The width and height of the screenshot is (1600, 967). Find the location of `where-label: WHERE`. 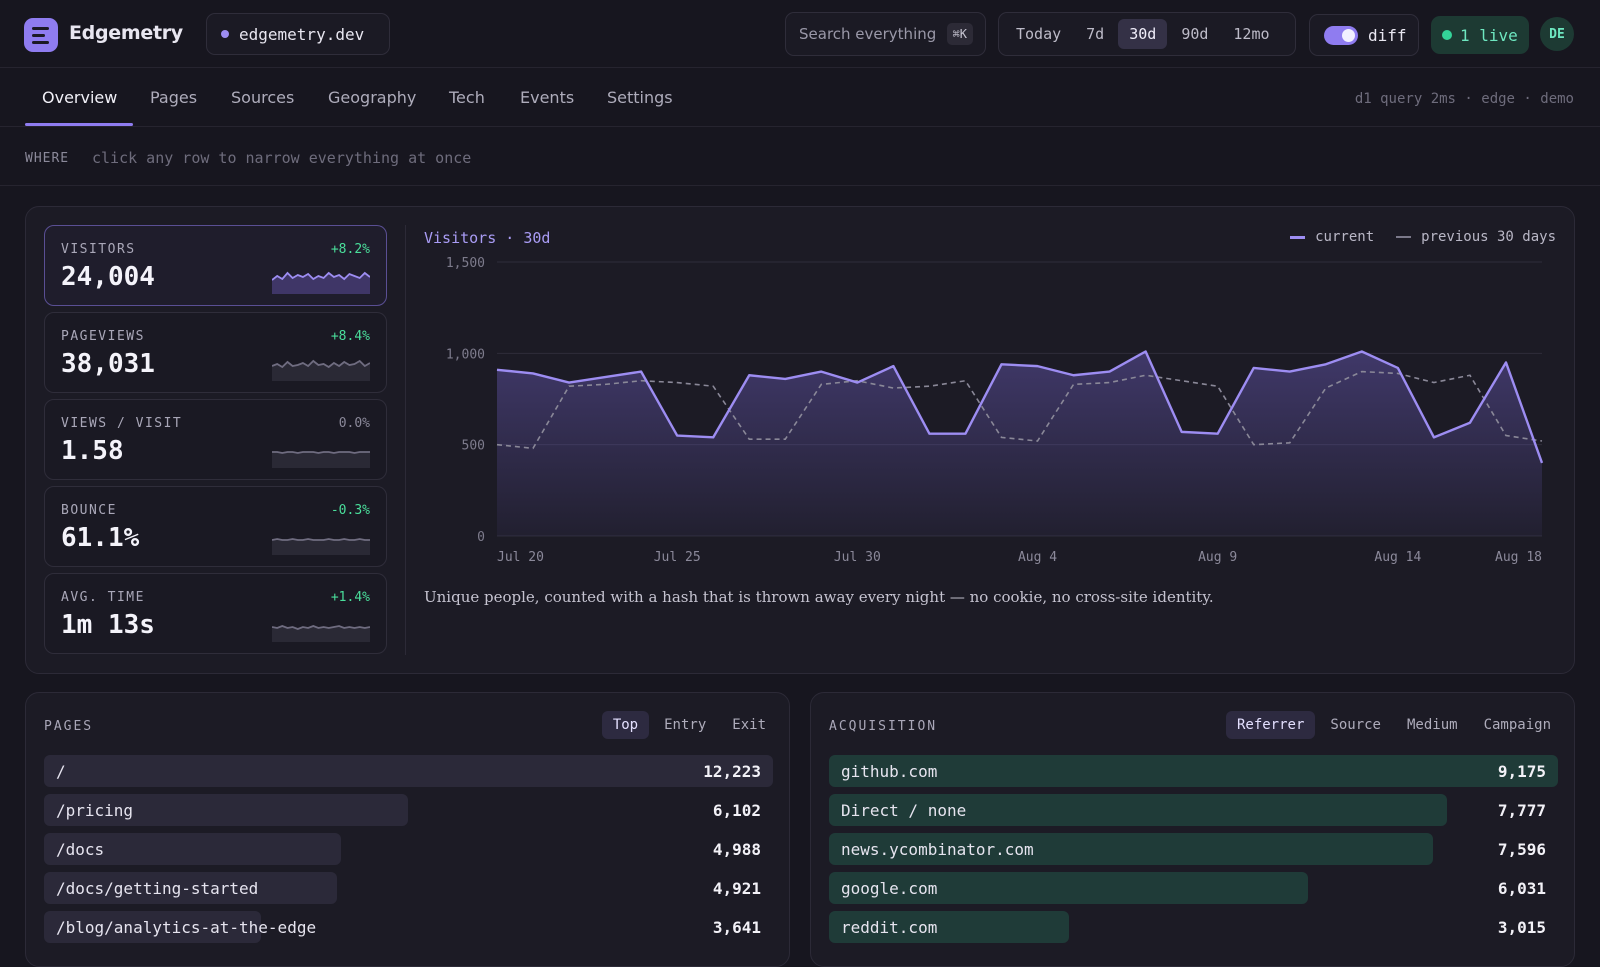

where-label: WHERE is located at coordinates (47, 158).